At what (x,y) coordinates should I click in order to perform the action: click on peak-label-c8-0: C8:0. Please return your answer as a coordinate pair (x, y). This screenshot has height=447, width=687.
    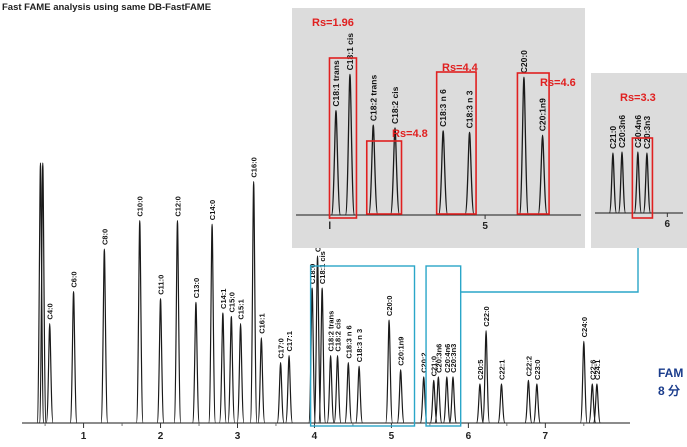
    Looking at the image, I should click on (104, 237).